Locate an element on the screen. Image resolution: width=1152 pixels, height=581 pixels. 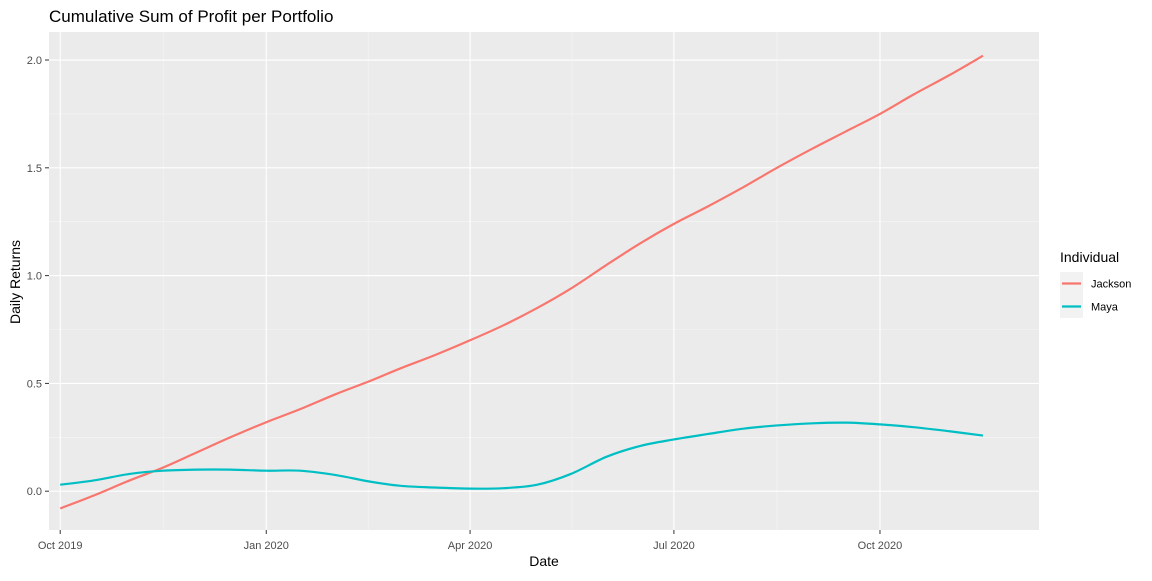
legend-label: Maya is located at coordinates (1105, 308).